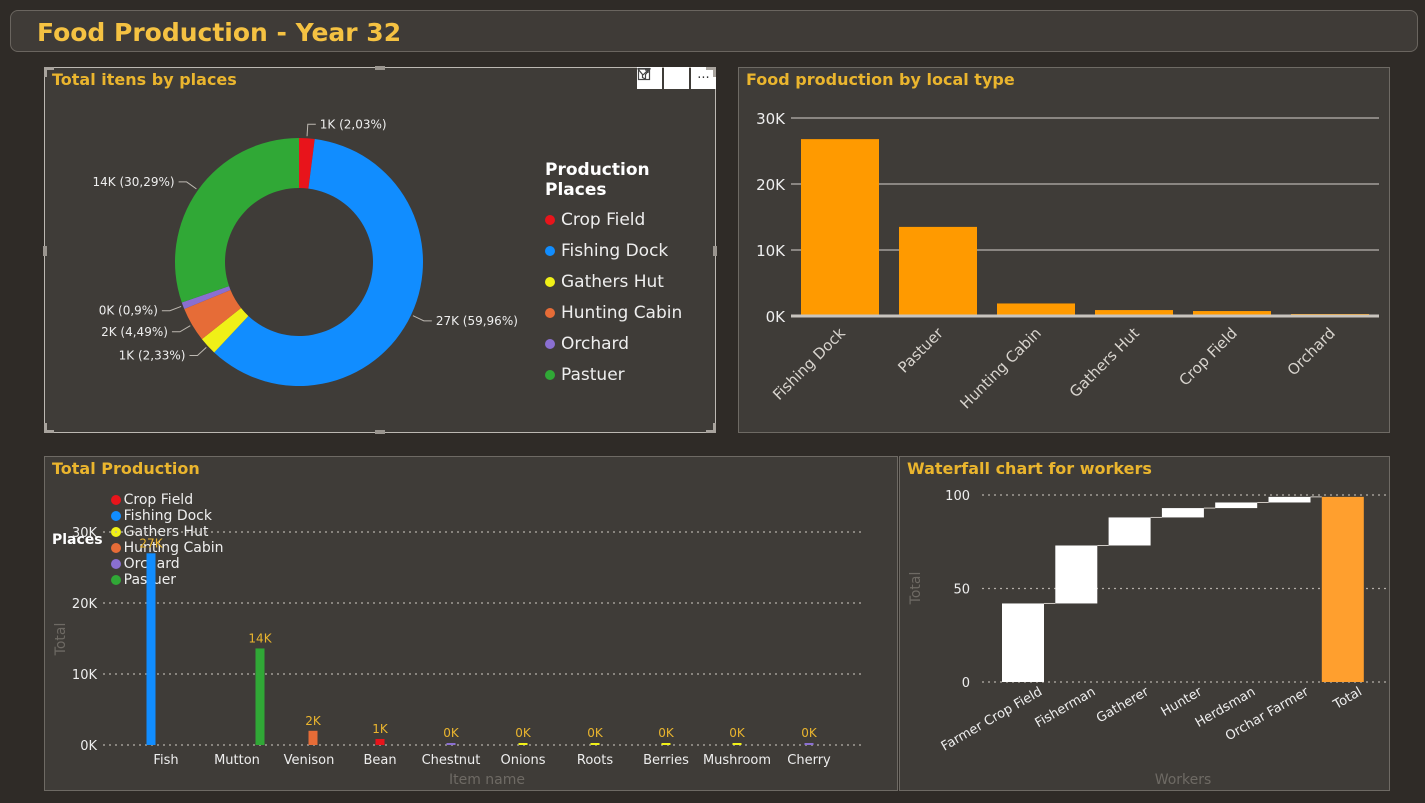 This screenshot has width=1425, height=803. I want to click on legend-item: Orchard, so click(630, 343).